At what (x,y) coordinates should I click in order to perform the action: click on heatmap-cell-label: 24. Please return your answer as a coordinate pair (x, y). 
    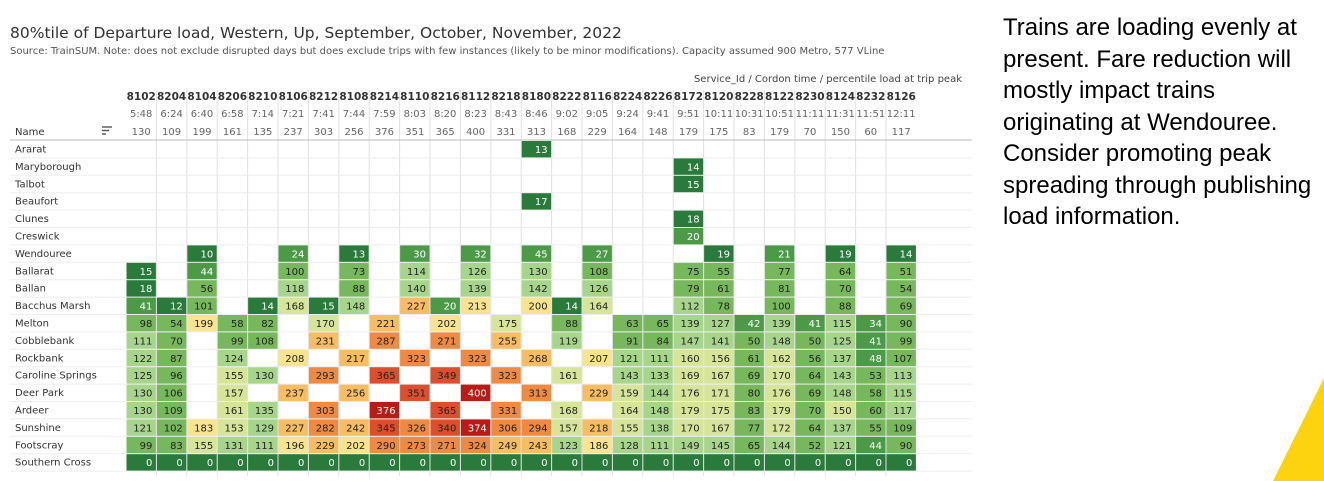
    Looking at the image, I should click on (298, 254).